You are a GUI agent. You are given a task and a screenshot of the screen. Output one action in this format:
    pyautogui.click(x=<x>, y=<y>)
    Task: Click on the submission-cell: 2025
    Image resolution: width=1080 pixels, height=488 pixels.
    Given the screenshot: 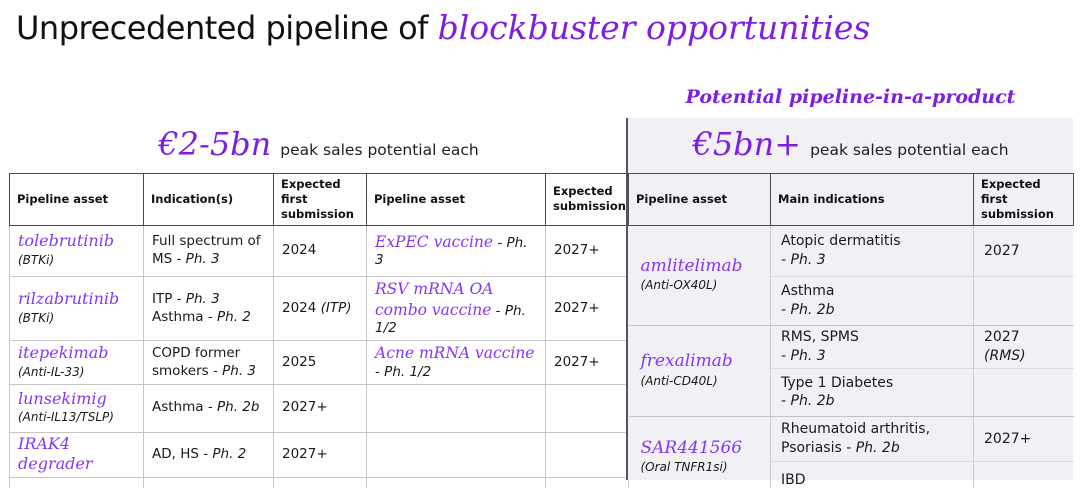 What is the action you would take?
    pyautogui.click(x=320, y=362)
    